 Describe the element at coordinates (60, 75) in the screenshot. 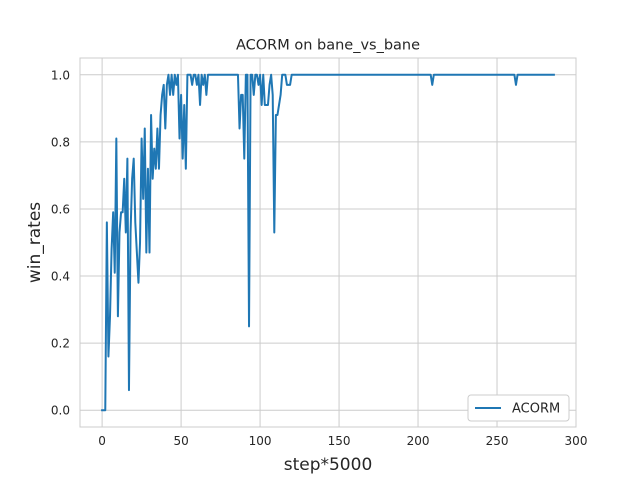

I see `y-tick-label: 1.0` at that location.